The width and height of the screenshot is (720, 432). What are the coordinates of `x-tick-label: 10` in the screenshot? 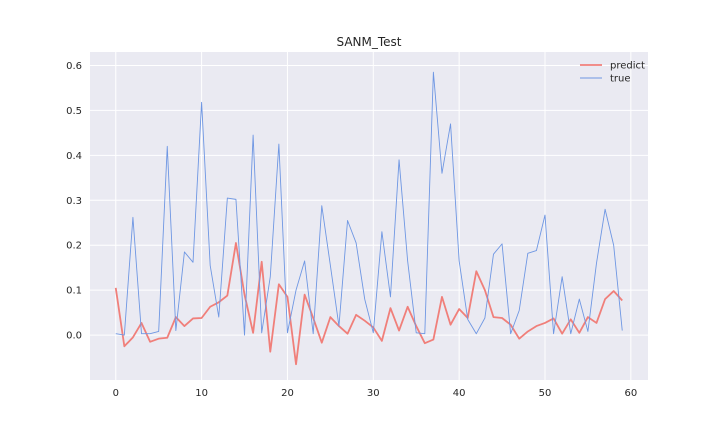 It's located at (201, 393).